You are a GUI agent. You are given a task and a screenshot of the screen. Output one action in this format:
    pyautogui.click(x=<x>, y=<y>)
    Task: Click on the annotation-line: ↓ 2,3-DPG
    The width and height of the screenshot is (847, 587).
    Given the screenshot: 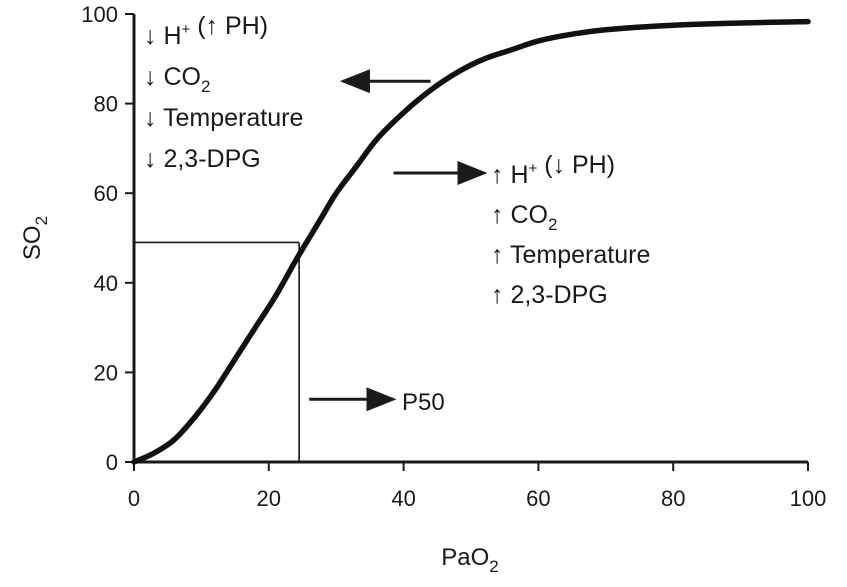 What is the action you would take?
    pyautogui.click(x=202, y=159)
    